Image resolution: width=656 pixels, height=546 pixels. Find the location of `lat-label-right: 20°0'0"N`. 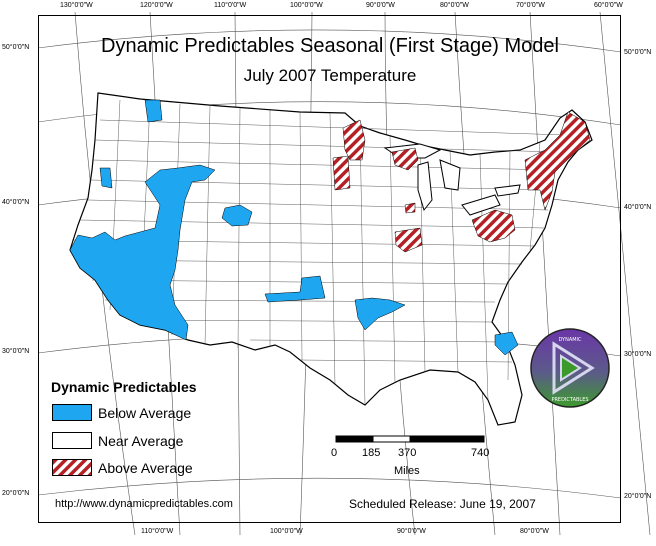

lat-label-right: 20°0'0"N is located at coordinates (638, 496).